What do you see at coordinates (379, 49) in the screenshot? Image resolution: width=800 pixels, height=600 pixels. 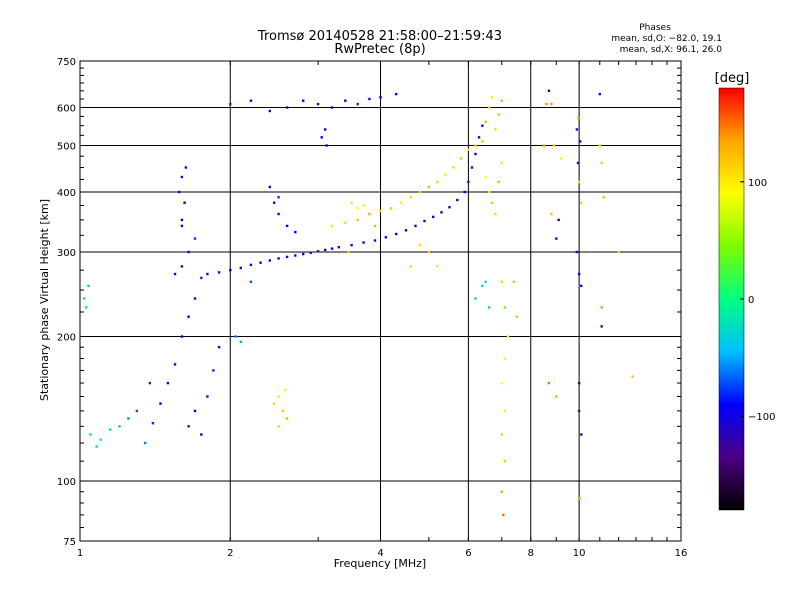 I see `chart-subtitle: RwPretec (8p)` at bounding box center [379, 49].